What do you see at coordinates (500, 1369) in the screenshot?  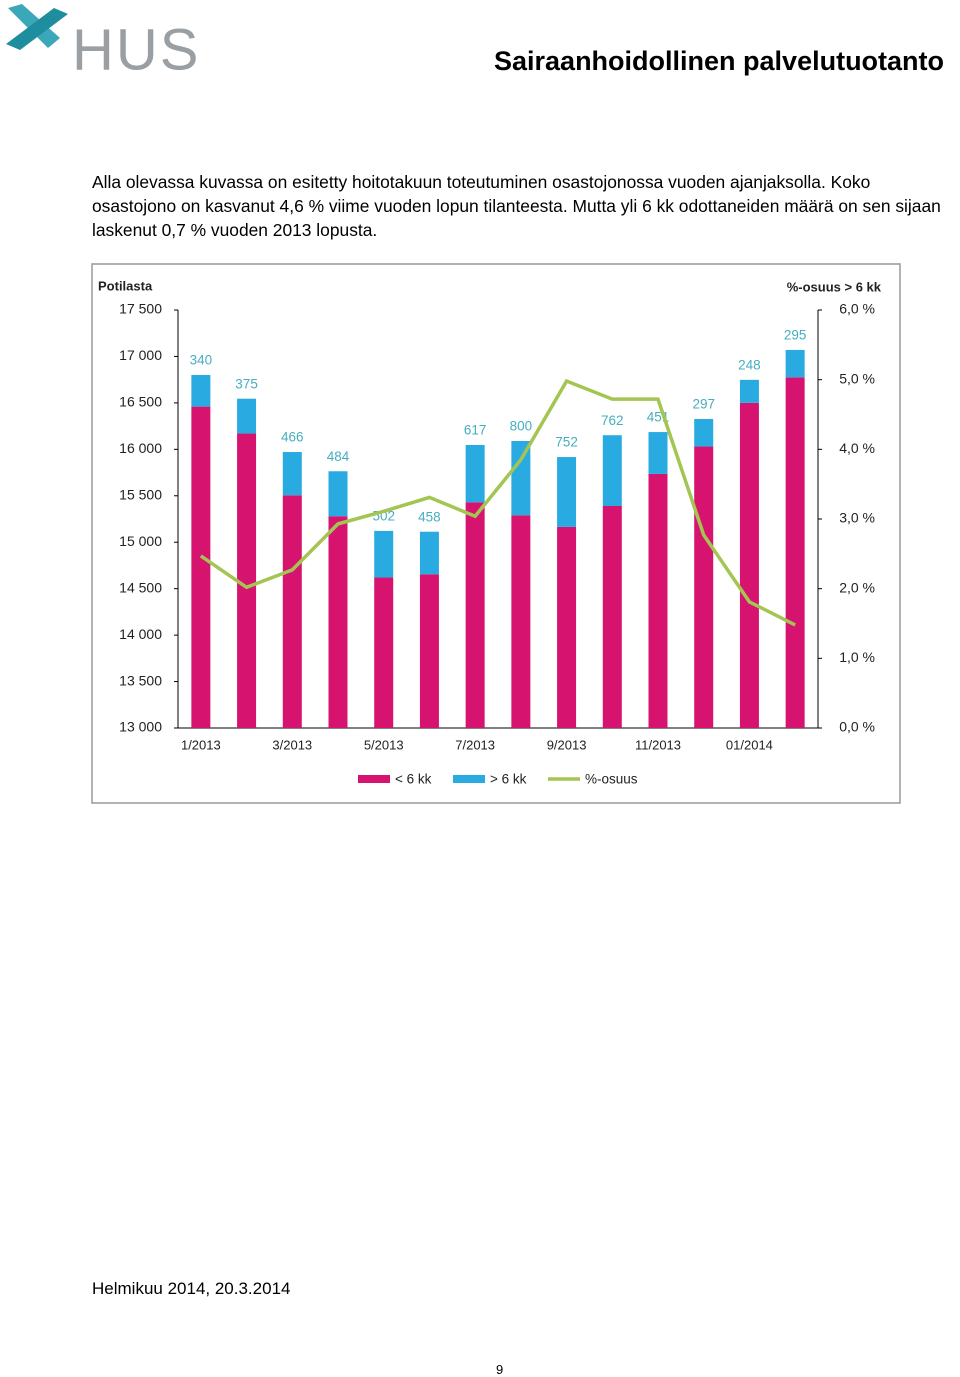 I see `page-number: 9` at bounding box center [500, 1369].